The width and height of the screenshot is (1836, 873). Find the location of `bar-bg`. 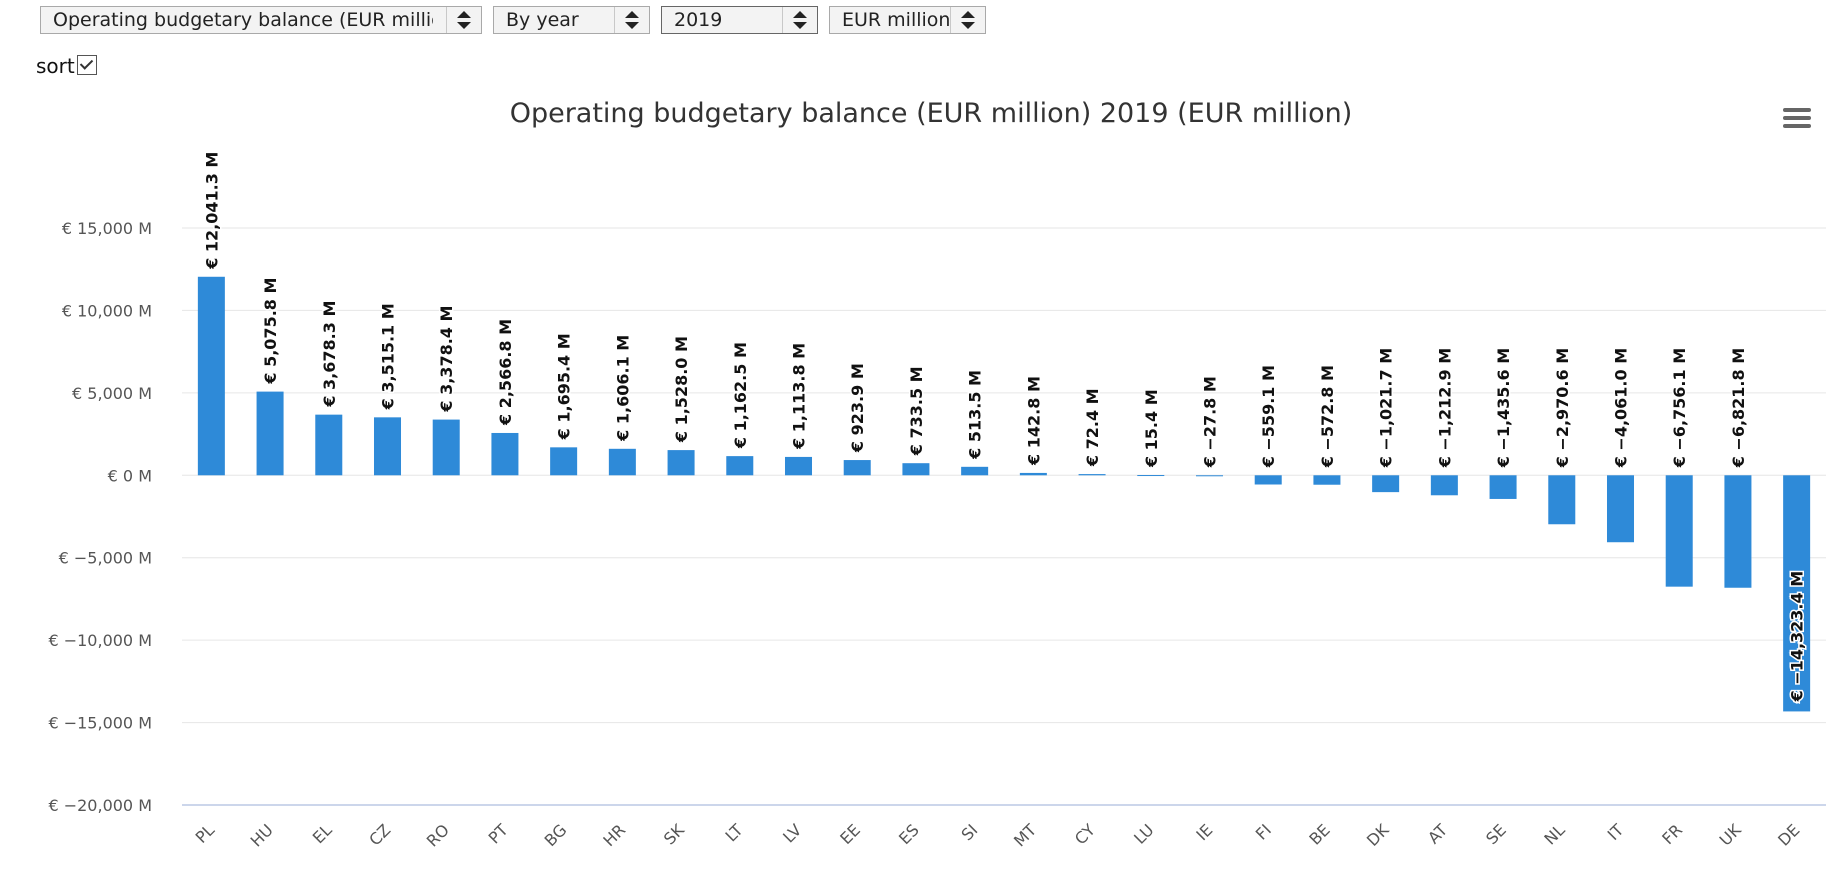

bar-bg is located at coordinates (564, 461).